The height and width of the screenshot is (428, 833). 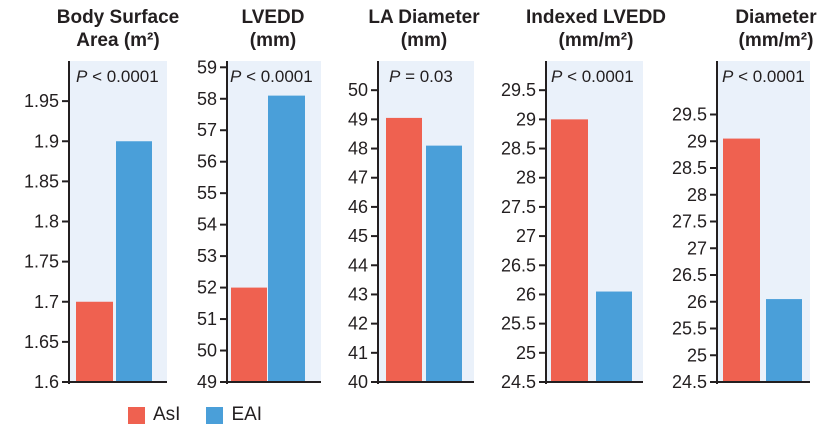 I want to click on legend-label-eai: EAI, so click(x=247, y=414).